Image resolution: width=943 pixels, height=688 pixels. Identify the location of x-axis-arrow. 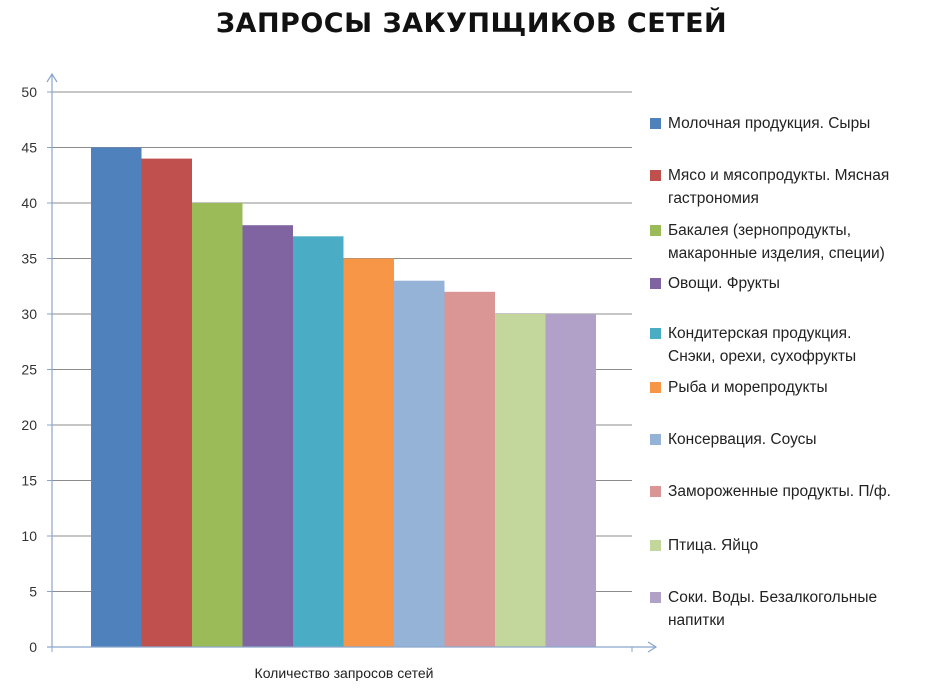
(652, 647).